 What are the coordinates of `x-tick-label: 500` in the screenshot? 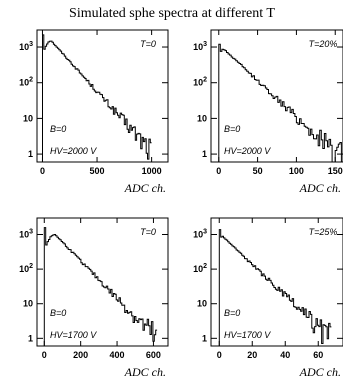 It's located at (97, 171).